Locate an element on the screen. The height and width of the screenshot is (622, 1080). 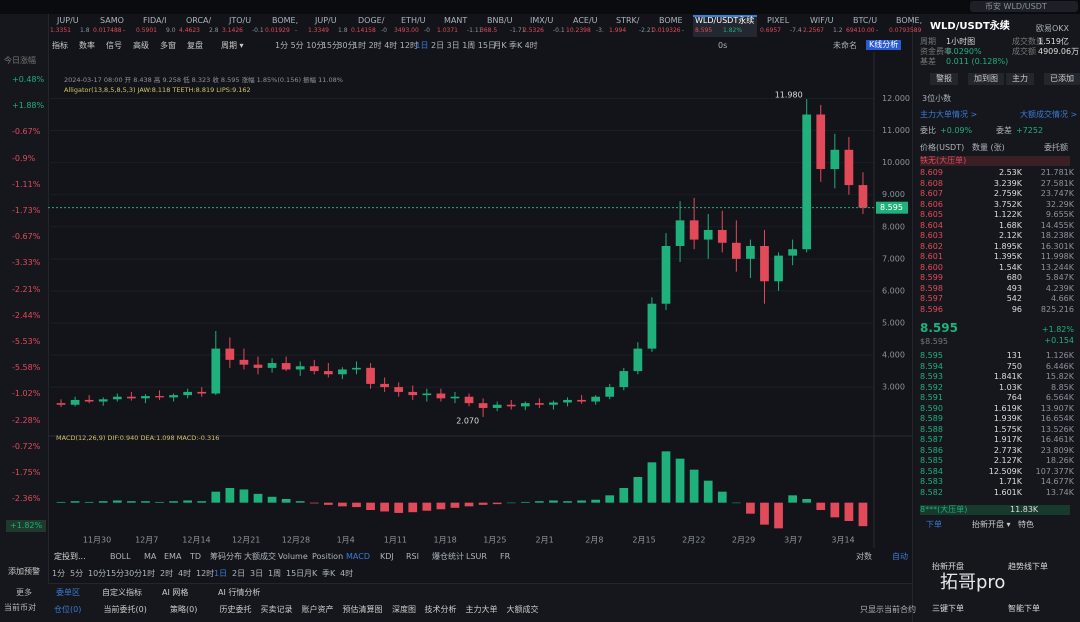
period-button: 1日 is located at coordinates (221, 573).